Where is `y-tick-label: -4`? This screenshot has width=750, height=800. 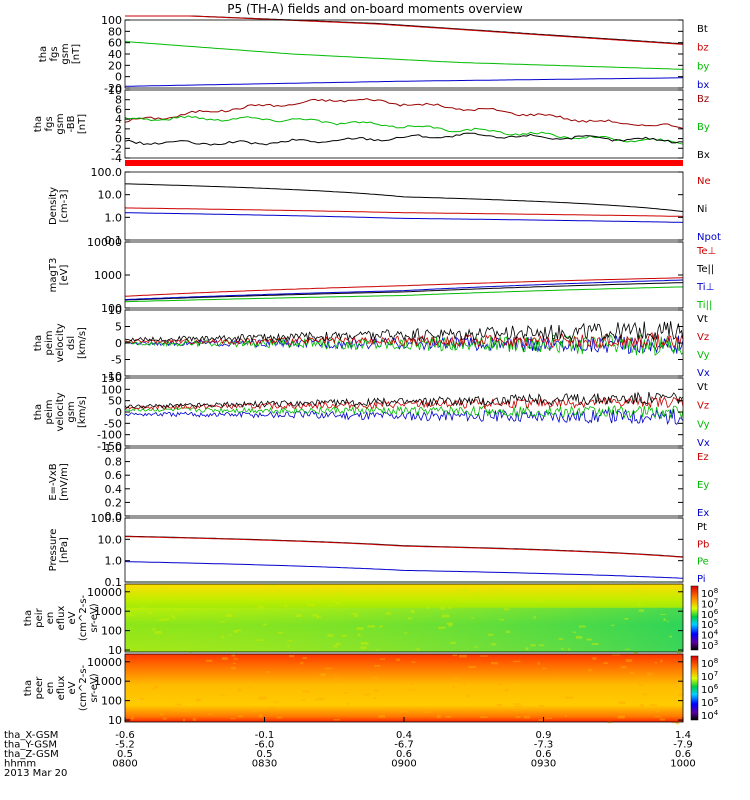
y-tick-label: -4 is located at coordinates (116, 158).